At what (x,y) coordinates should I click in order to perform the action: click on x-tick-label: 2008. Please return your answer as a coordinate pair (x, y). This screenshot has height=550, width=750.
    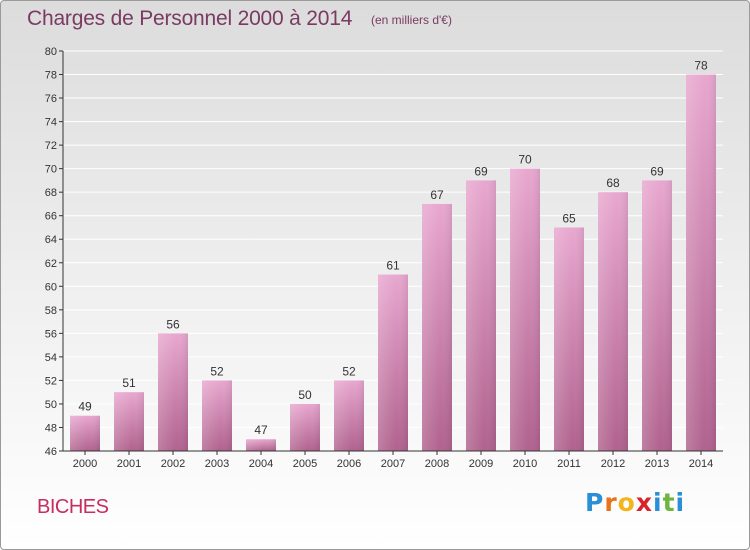
    Looking at the image, I should click on (437, 464).